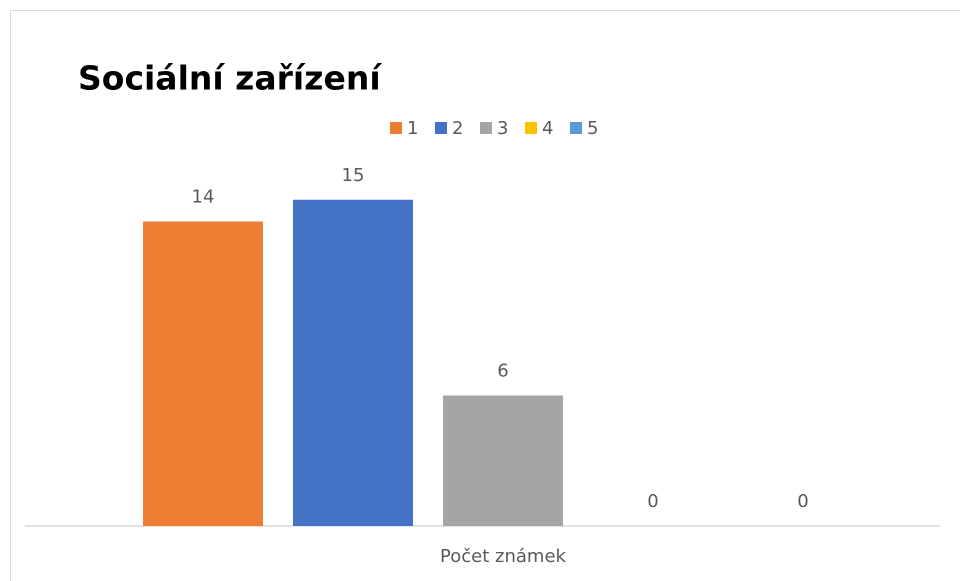 The image size is (960, 581). I want to click on data-label: 14, so click(203, 197).